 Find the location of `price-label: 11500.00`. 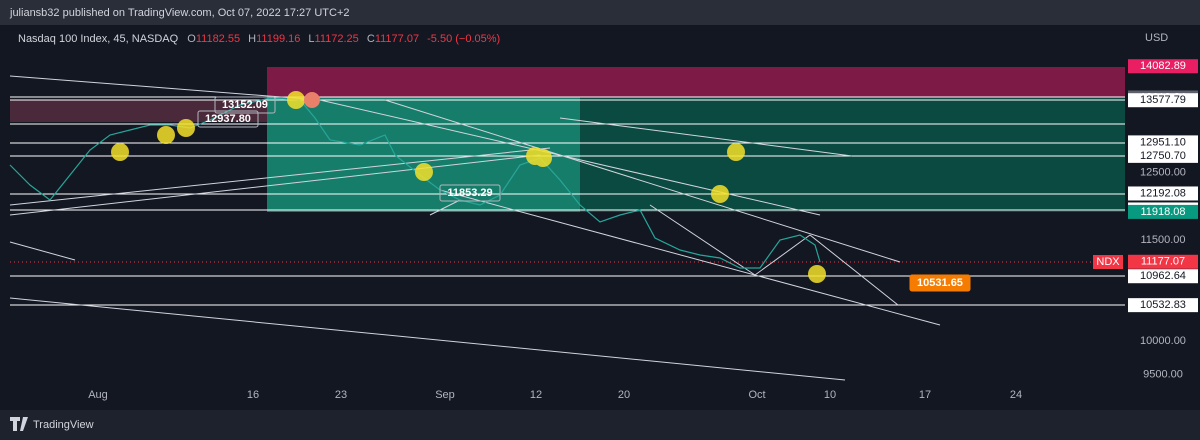

price-label: 11500.00 is located at coordinates (1162, 240).